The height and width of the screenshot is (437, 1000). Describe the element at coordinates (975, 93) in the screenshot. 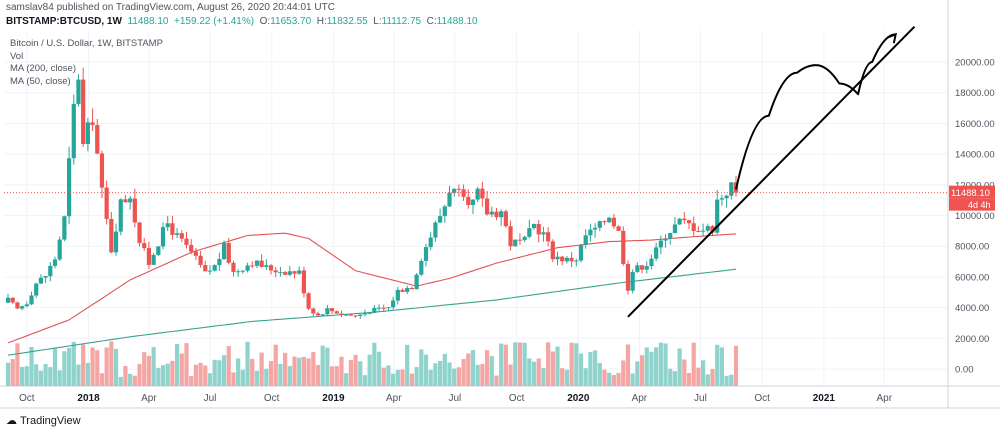

I see `price-tick-label: 18000.00` at that location.